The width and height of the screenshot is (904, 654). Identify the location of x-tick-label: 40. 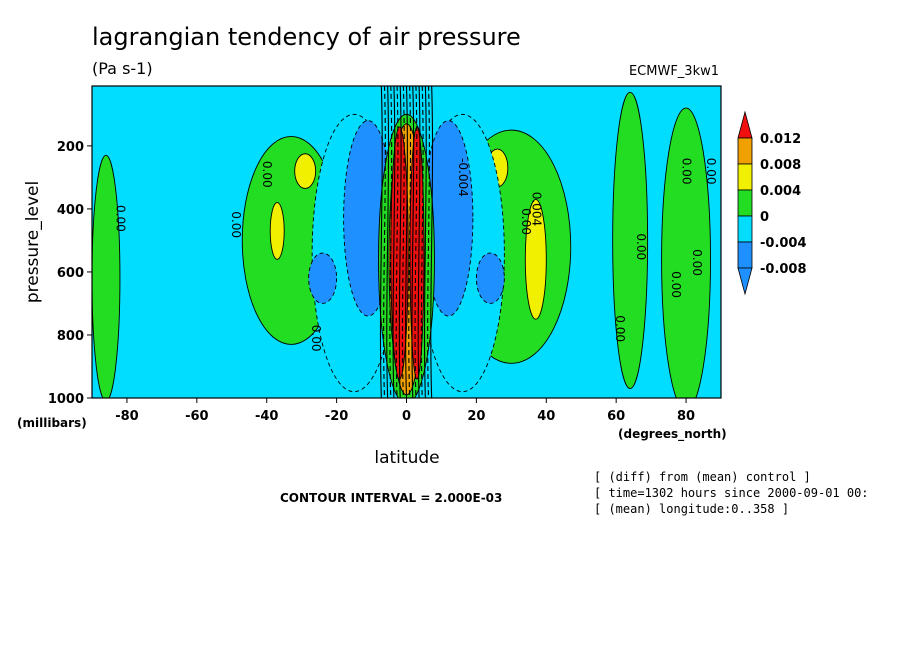
(546, 416).